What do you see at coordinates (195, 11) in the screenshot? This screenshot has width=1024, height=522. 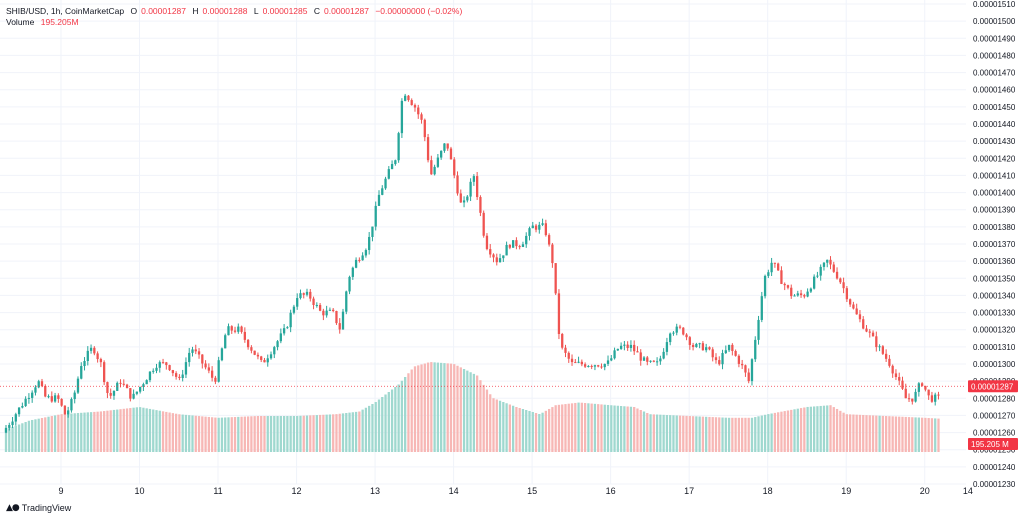 I see `high-label: H` at bounding box center [195, 11].